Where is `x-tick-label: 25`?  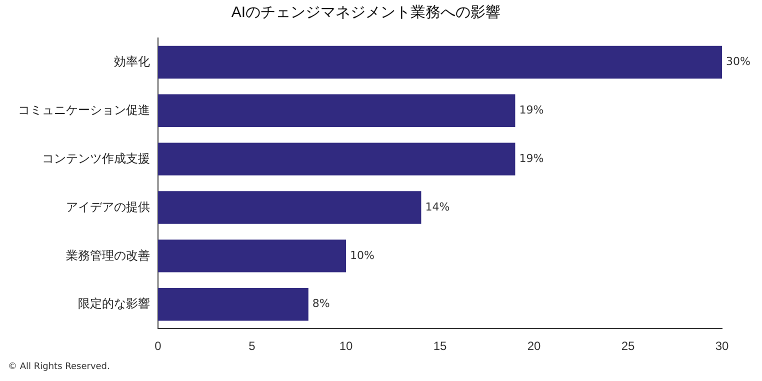
x-tick-label: 25 is located at coordinates (628, 346).